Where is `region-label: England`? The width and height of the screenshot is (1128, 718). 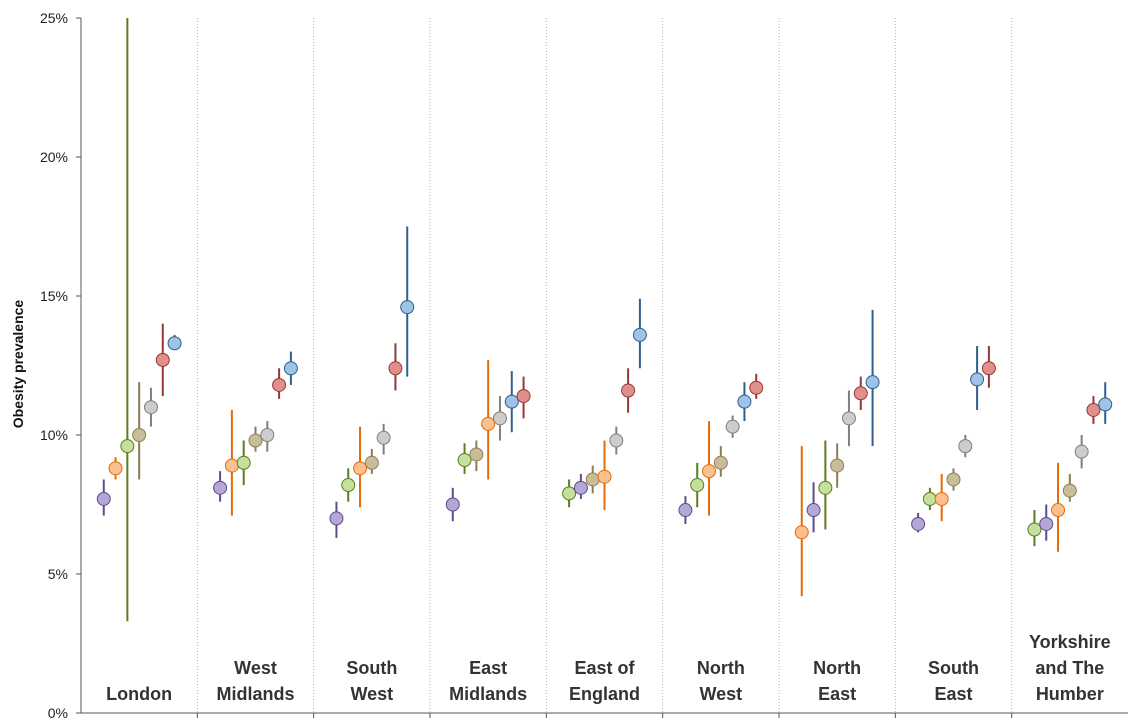
region-label: England is located at coordinates (604, 694).